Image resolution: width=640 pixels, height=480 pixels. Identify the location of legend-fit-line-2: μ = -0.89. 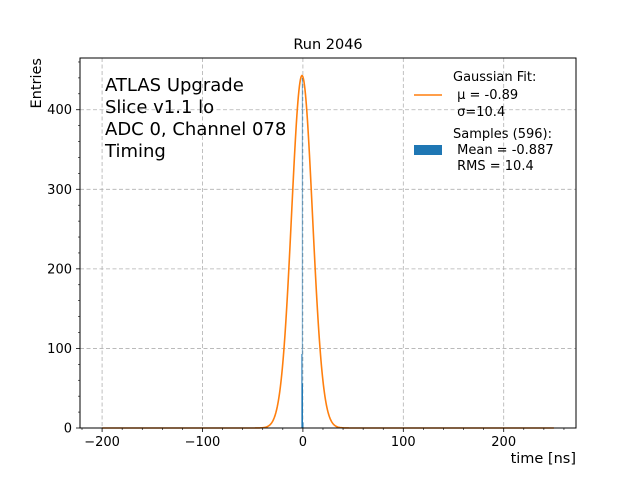
(485, 95).